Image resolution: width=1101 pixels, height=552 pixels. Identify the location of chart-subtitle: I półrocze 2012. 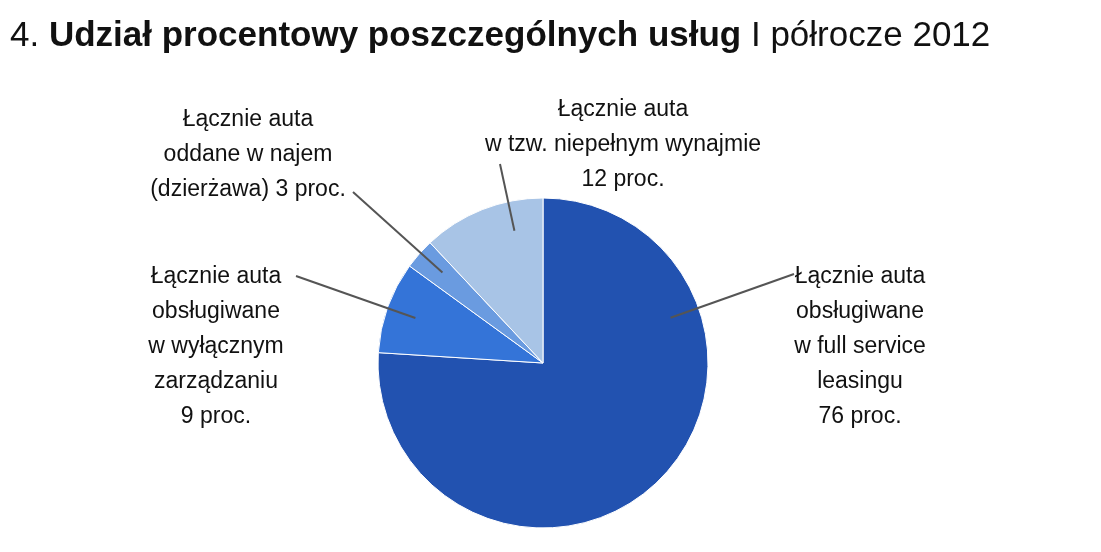
(866, 33).